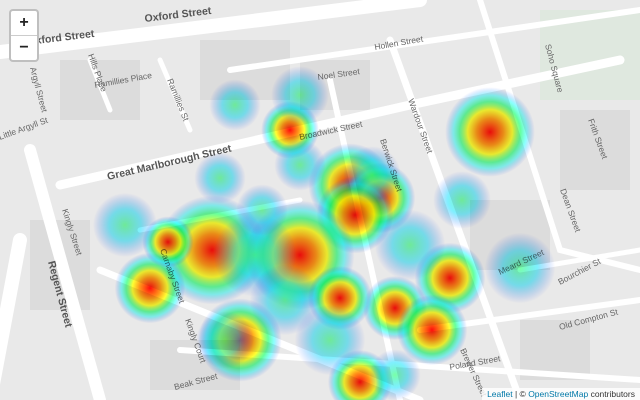 Image resolution: width=640 pixels, height=400 pixels. Describe the element at coordinates (24, 47) in the screenshot. I see `zoom-out: −` at that location.